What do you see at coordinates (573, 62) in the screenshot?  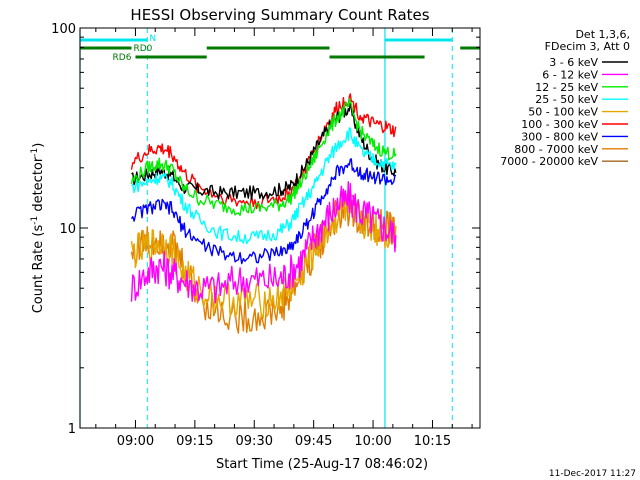 I see `legend-entry-label: 3 - 6 keV` at bounding box center [573, 62].